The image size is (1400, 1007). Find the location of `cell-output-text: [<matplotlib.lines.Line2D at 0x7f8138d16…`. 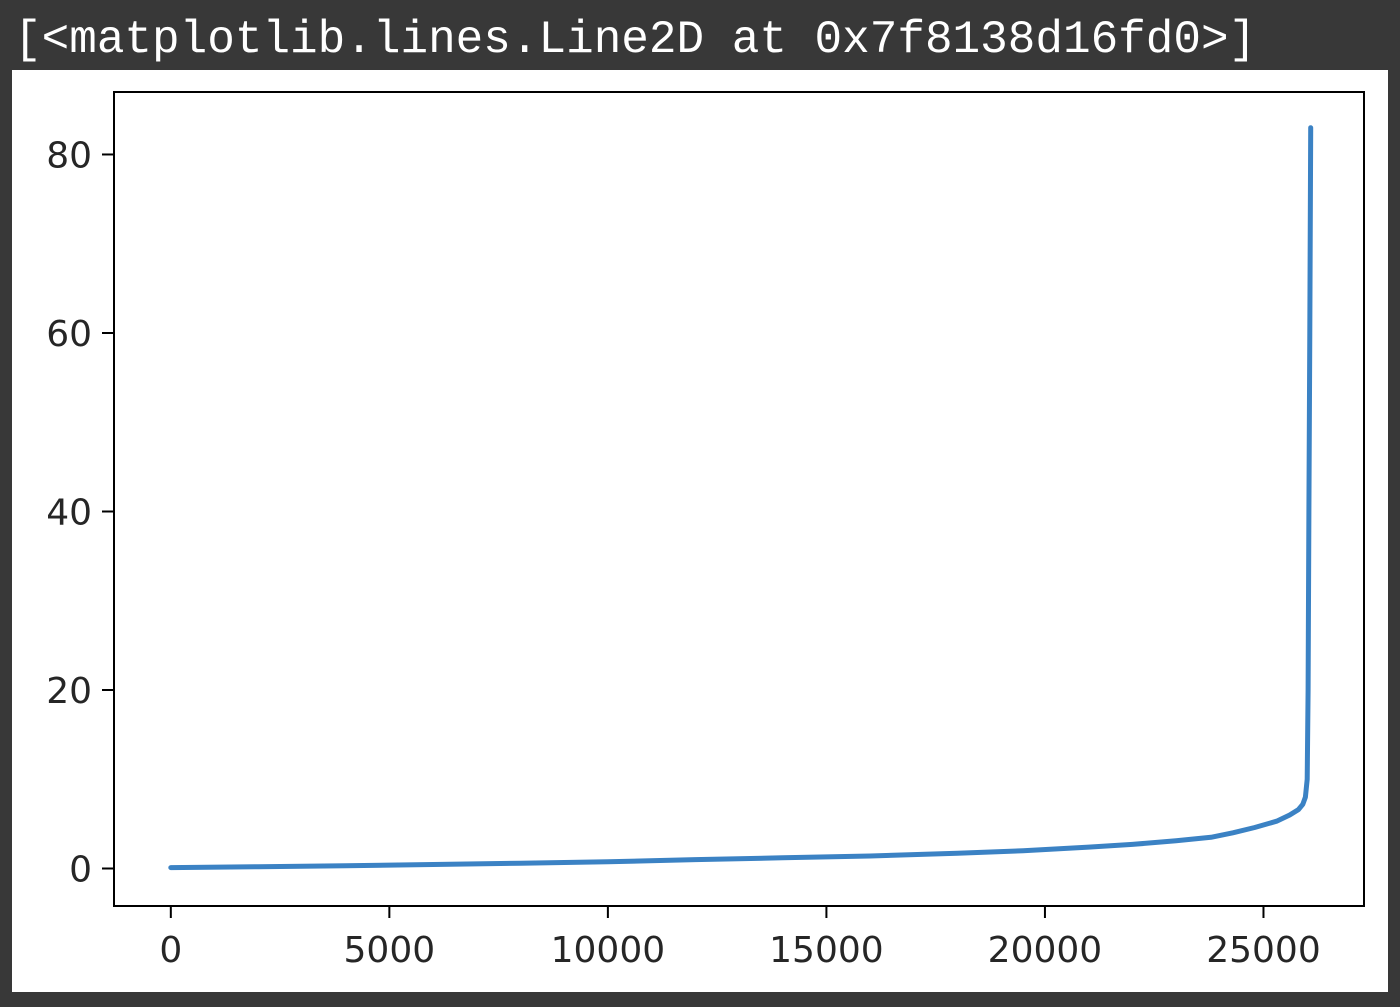

cell-output-text: [<matplotlib.lines.Line2D at 0x7f8138d16… is located at coordinates (635, 40).